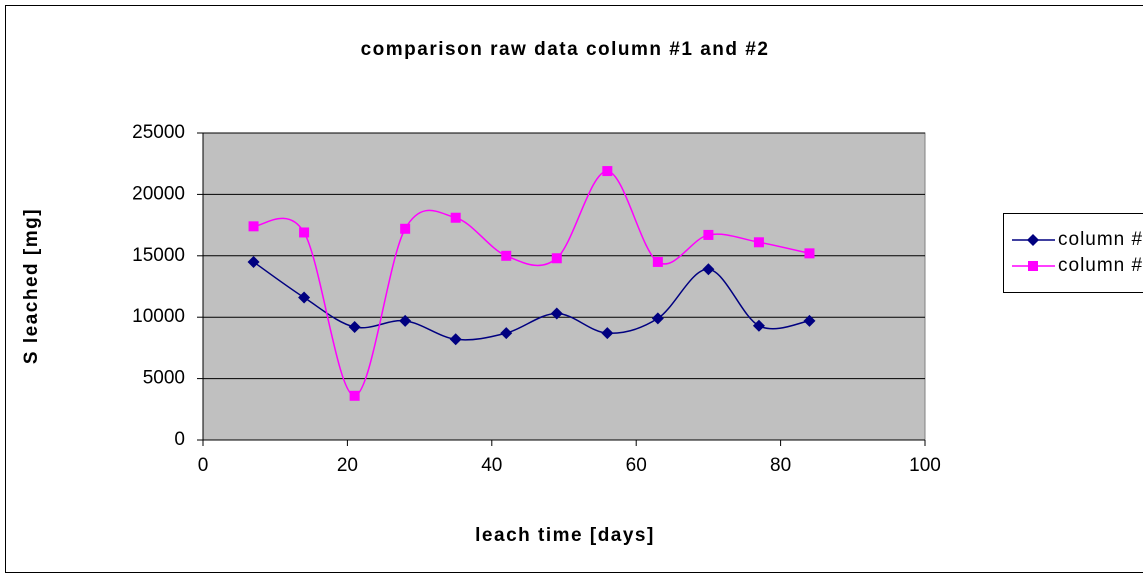  Describe the element at coordinates (203, 465) in the screenshot. I see `x-tick-label: 0` at that location.